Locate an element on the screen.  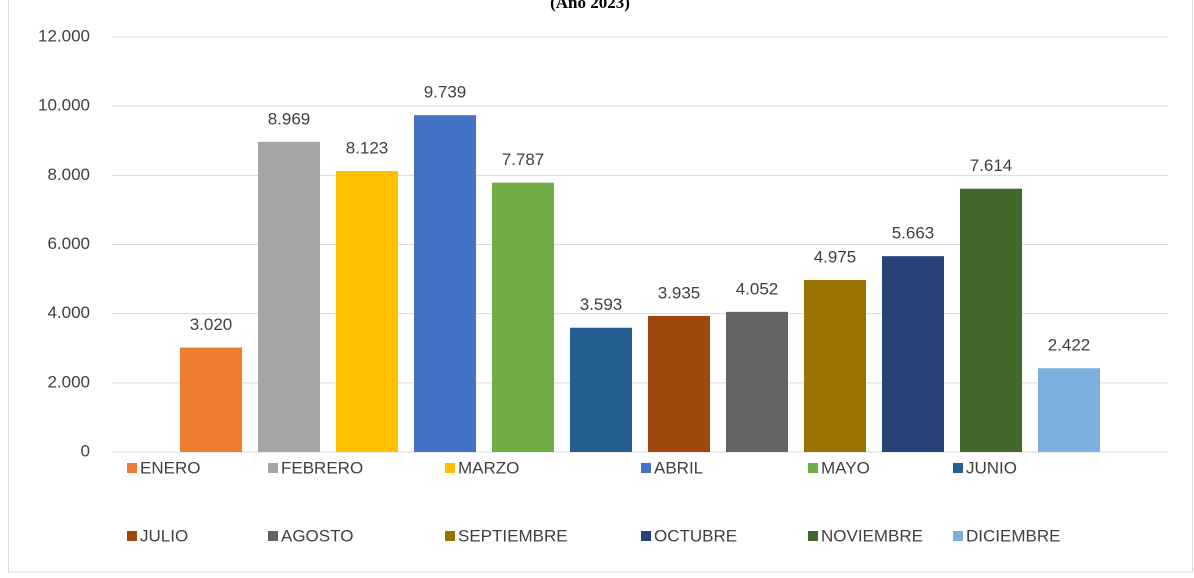
legend-label: FEBRERO is located at coordinates (322, 467).